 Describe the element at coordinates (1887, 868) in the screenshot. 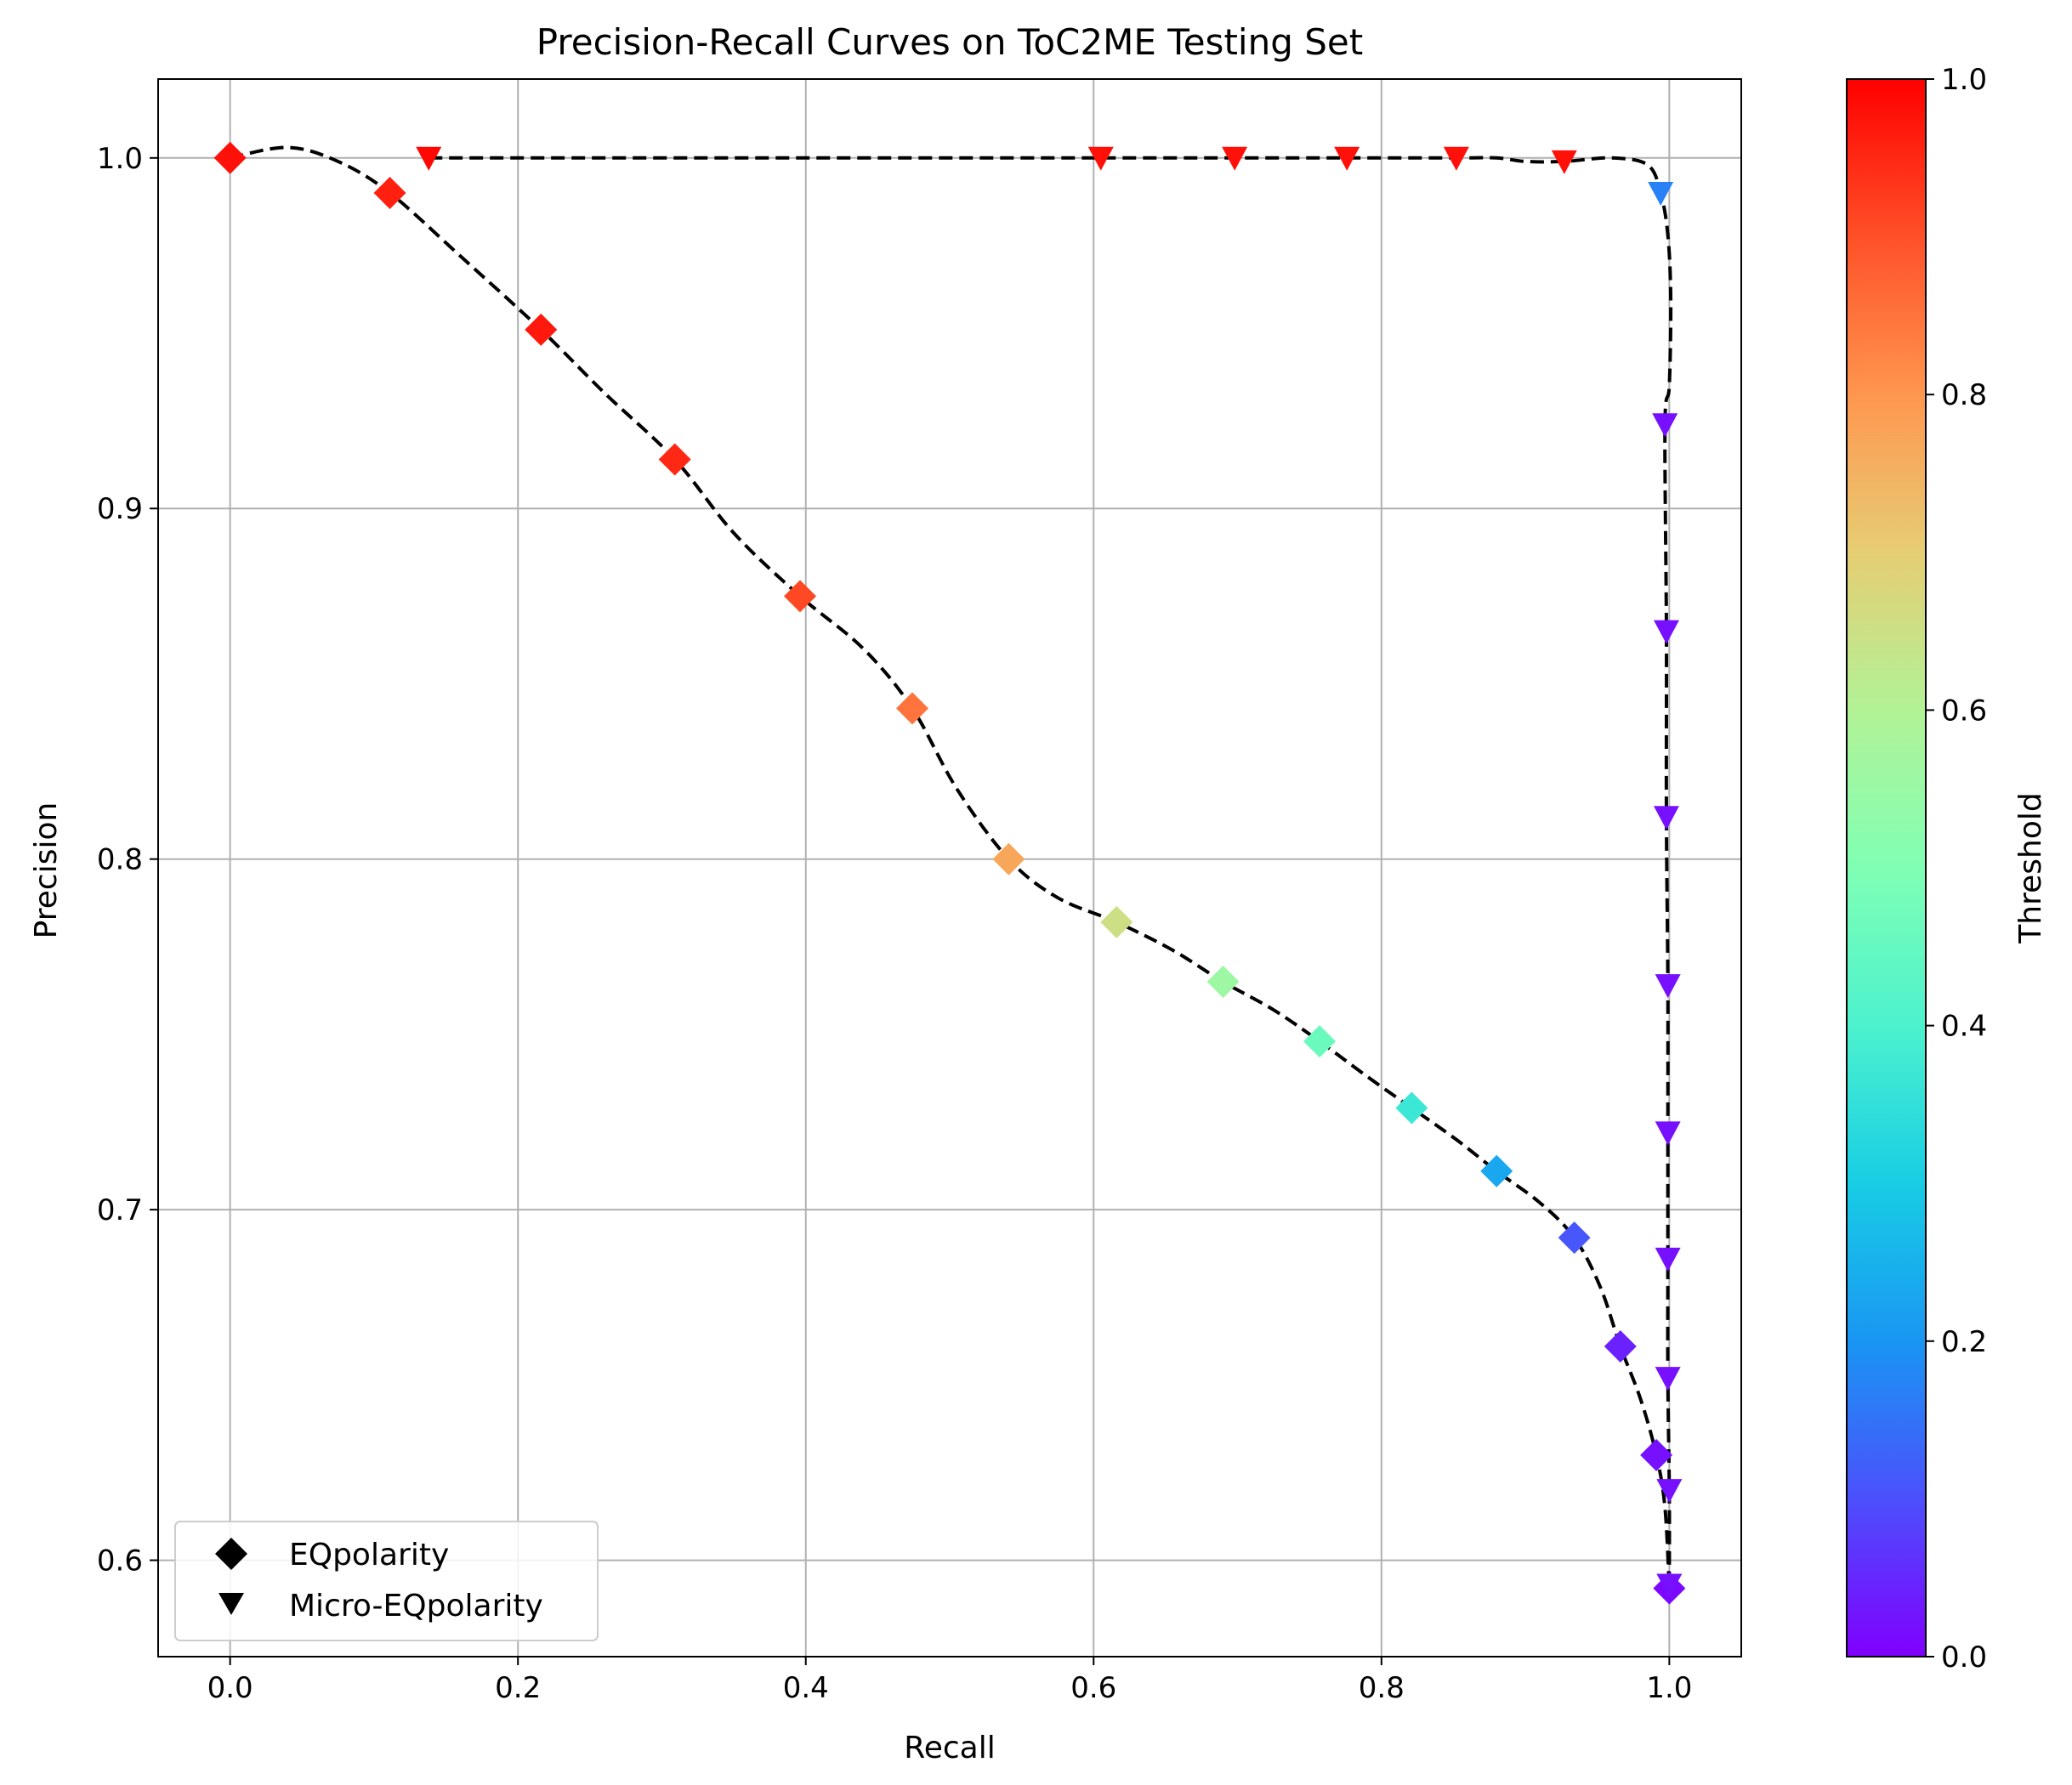

I see `colorbar-gradient` at that location.